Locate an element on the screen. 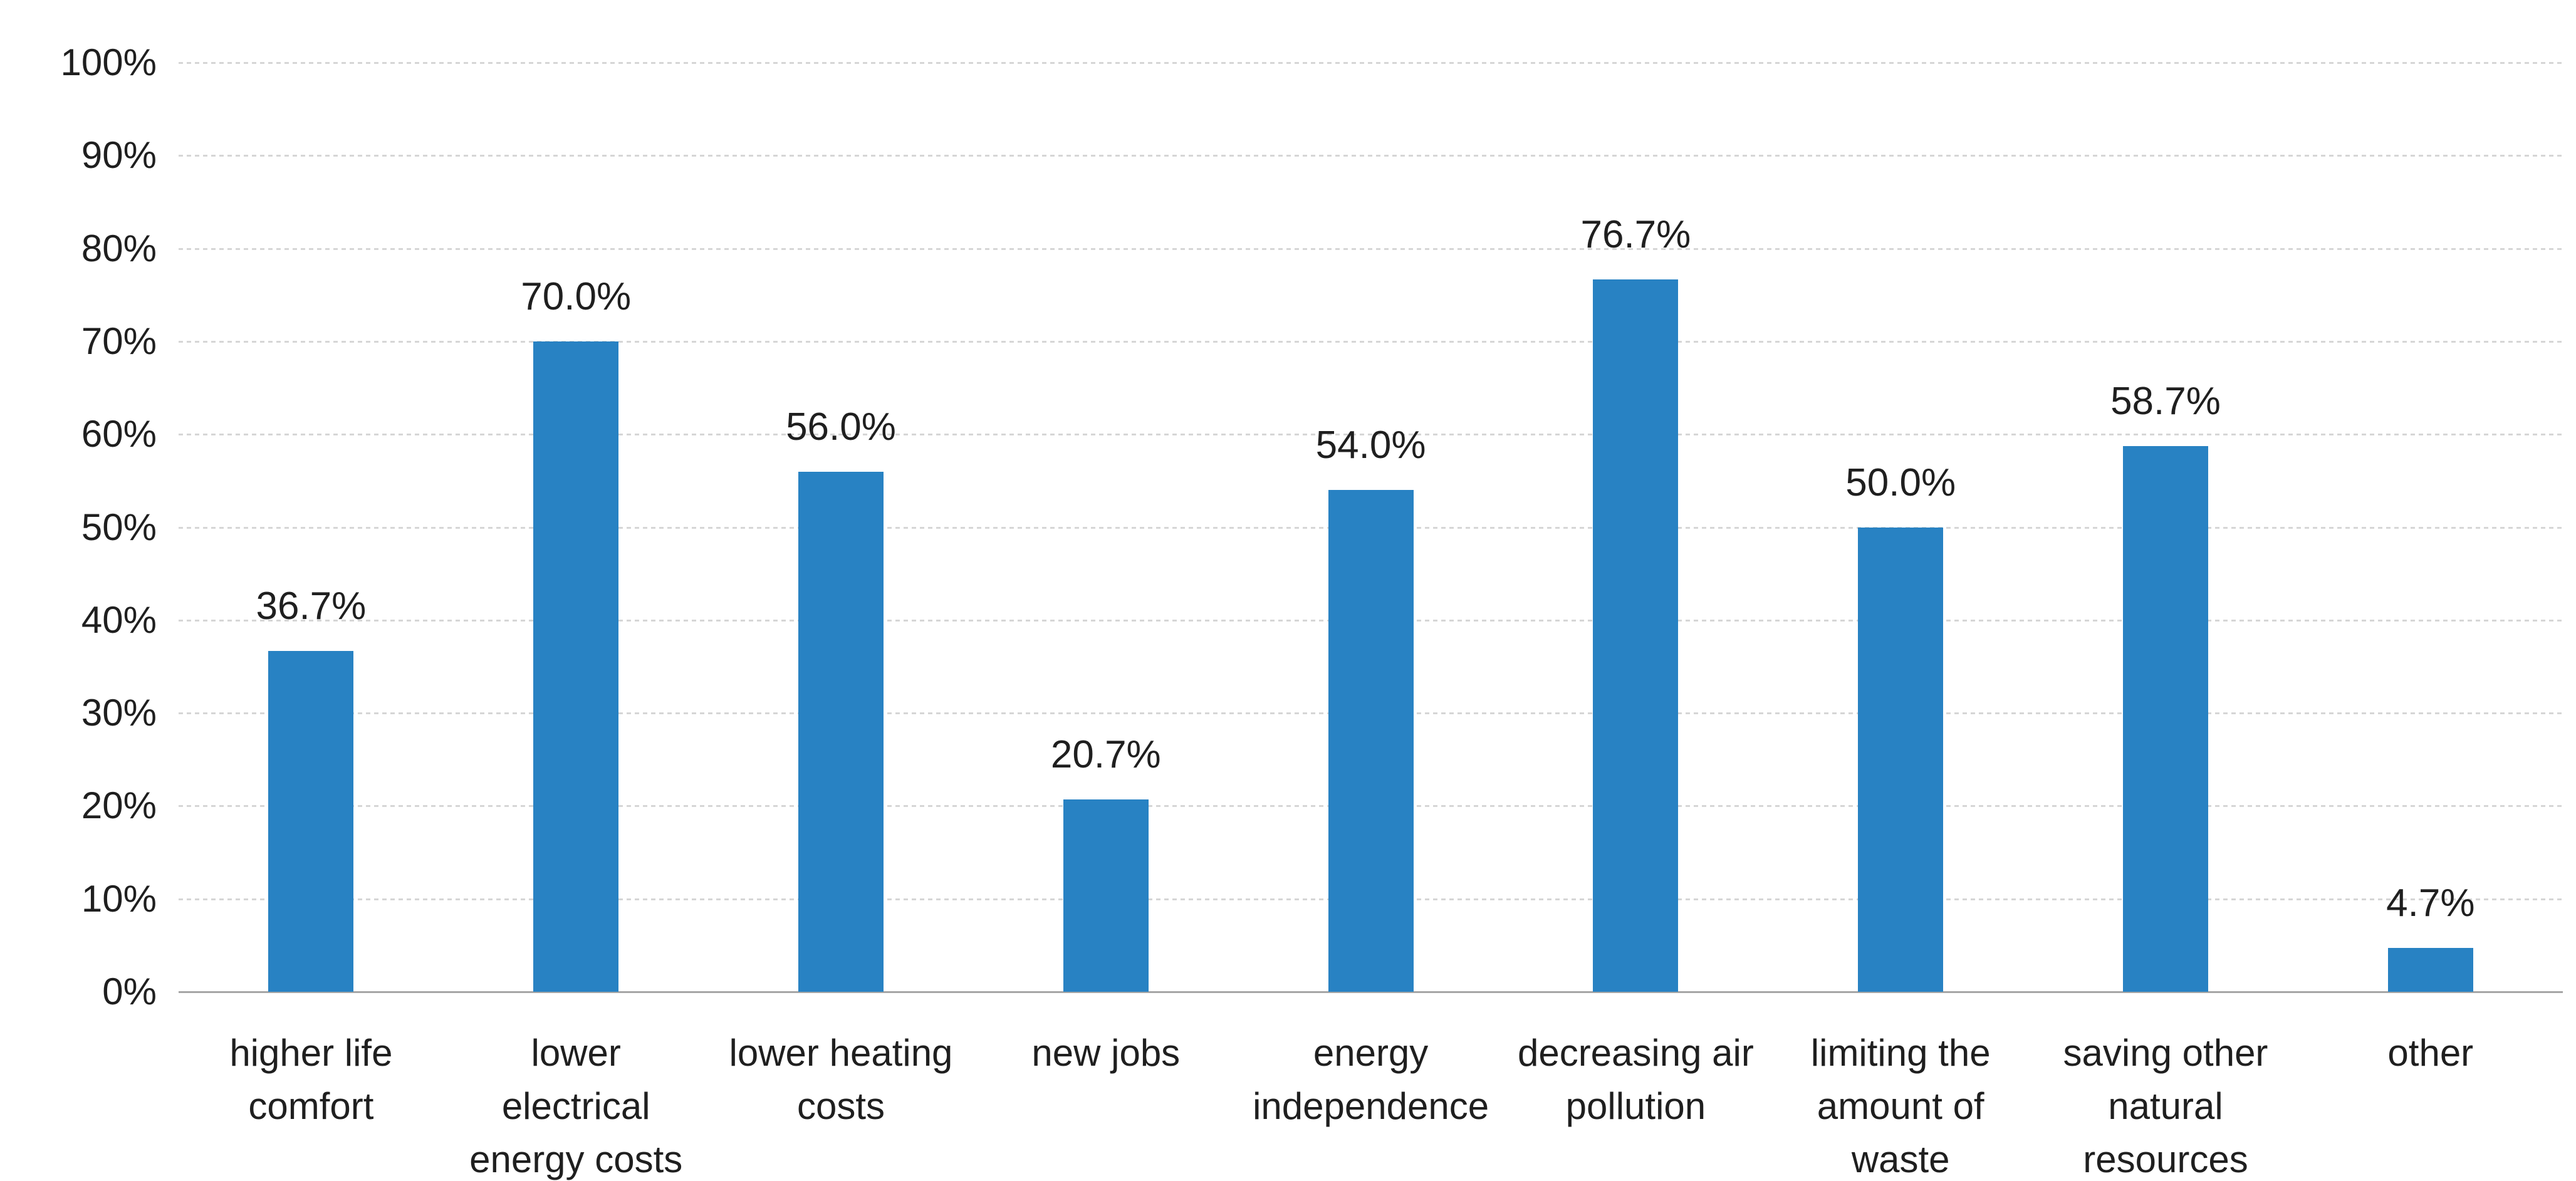 The height and width of the screenshot is (1181, 2576). x-axis-category-label: limiting the amount of waste is located at coordinates (1900, 1103).